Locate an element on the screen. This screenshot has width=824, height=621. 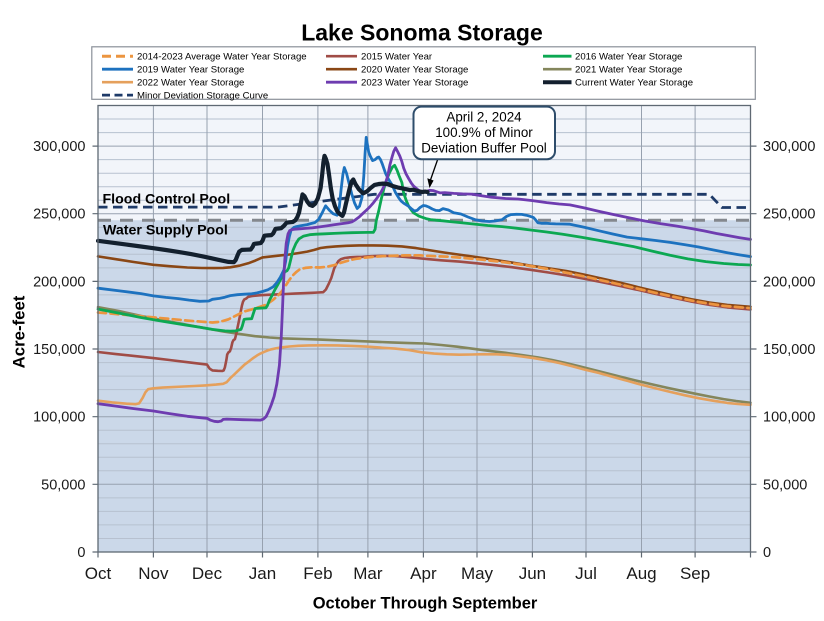
svg-text: May is located at coordinates (477, 573).